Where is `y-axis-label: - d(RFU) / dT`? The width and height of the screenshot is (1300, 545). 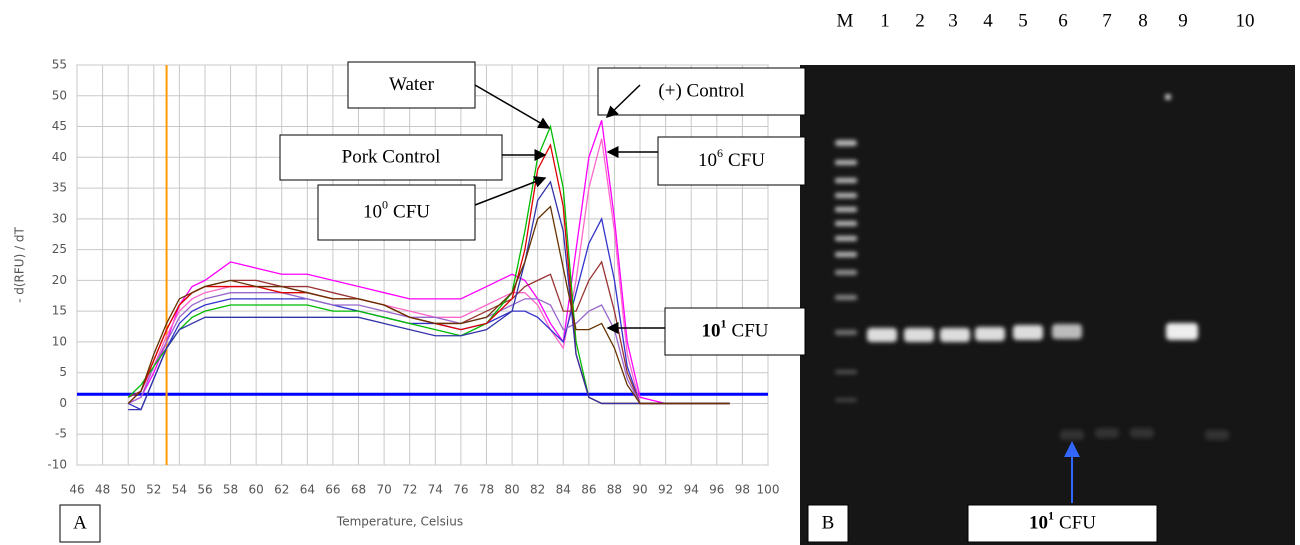
y-axis-label: - d(RFU) / dT is located at coordinates (20, 264).